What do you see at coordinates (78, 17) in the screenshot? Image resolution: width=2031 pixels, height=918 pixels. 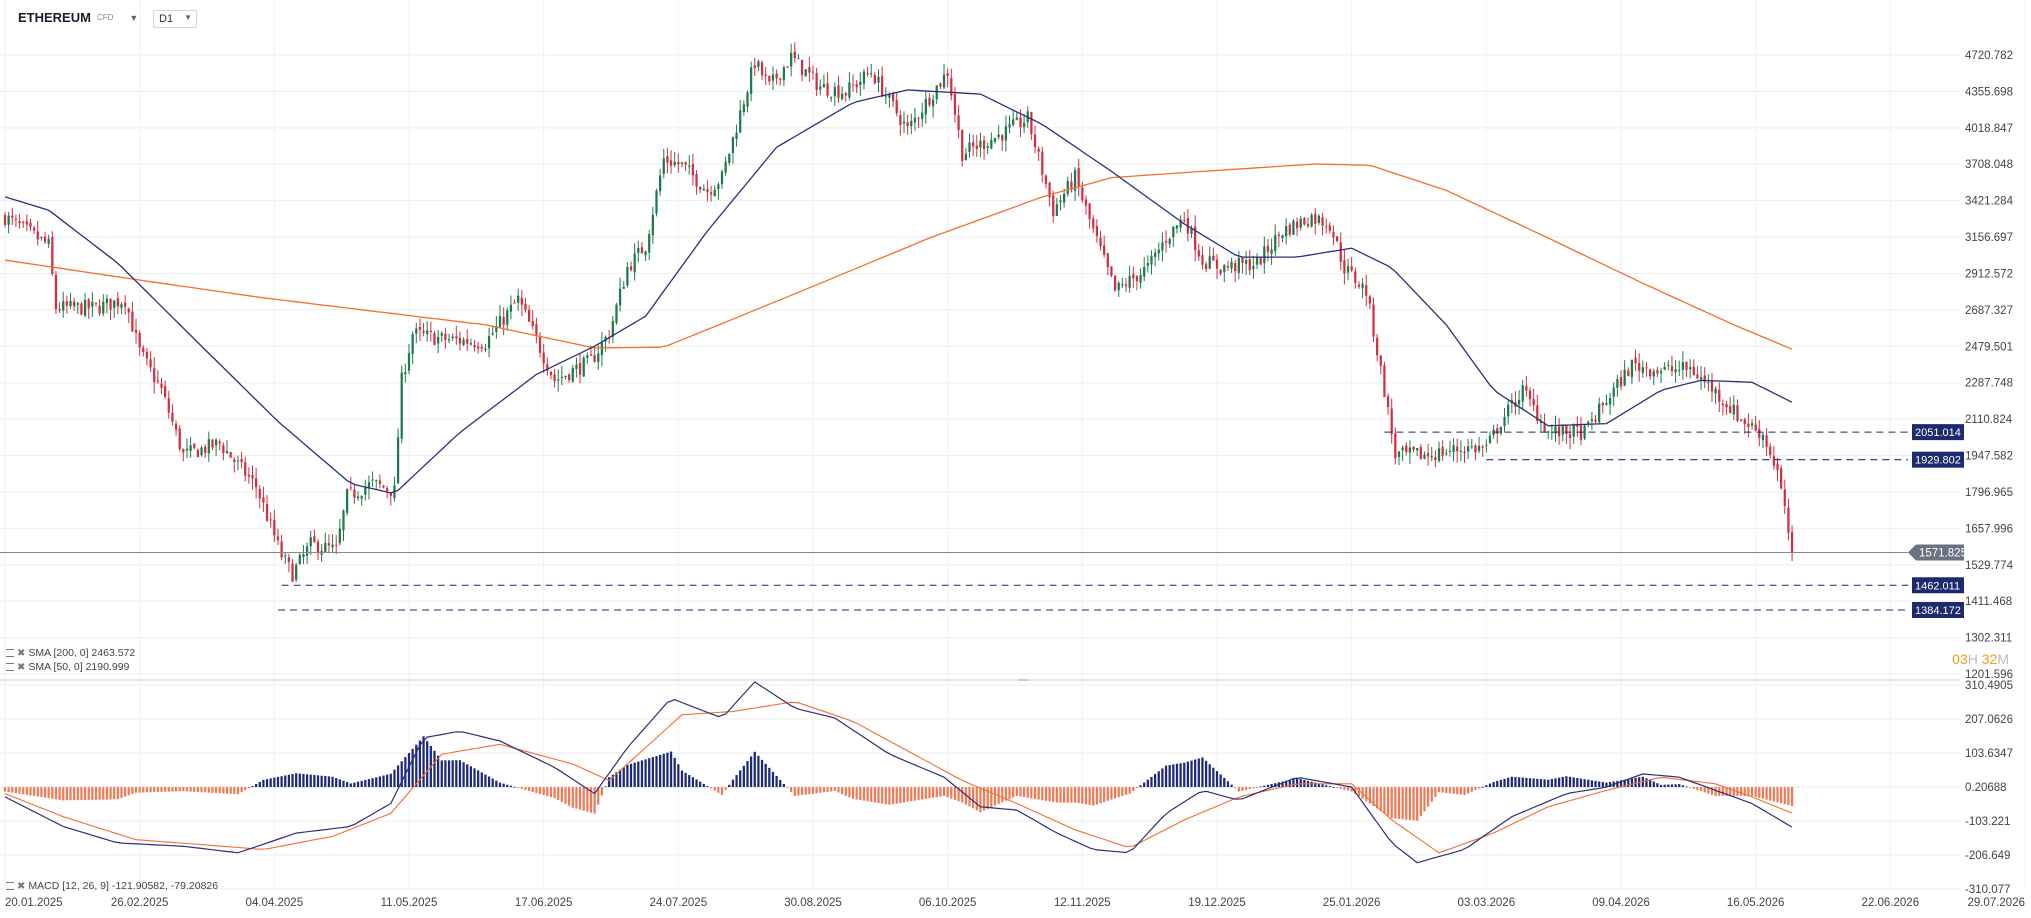 I see `symbol-selector: ETHEREUM CFD ▼` at bounding box center [78, 17].